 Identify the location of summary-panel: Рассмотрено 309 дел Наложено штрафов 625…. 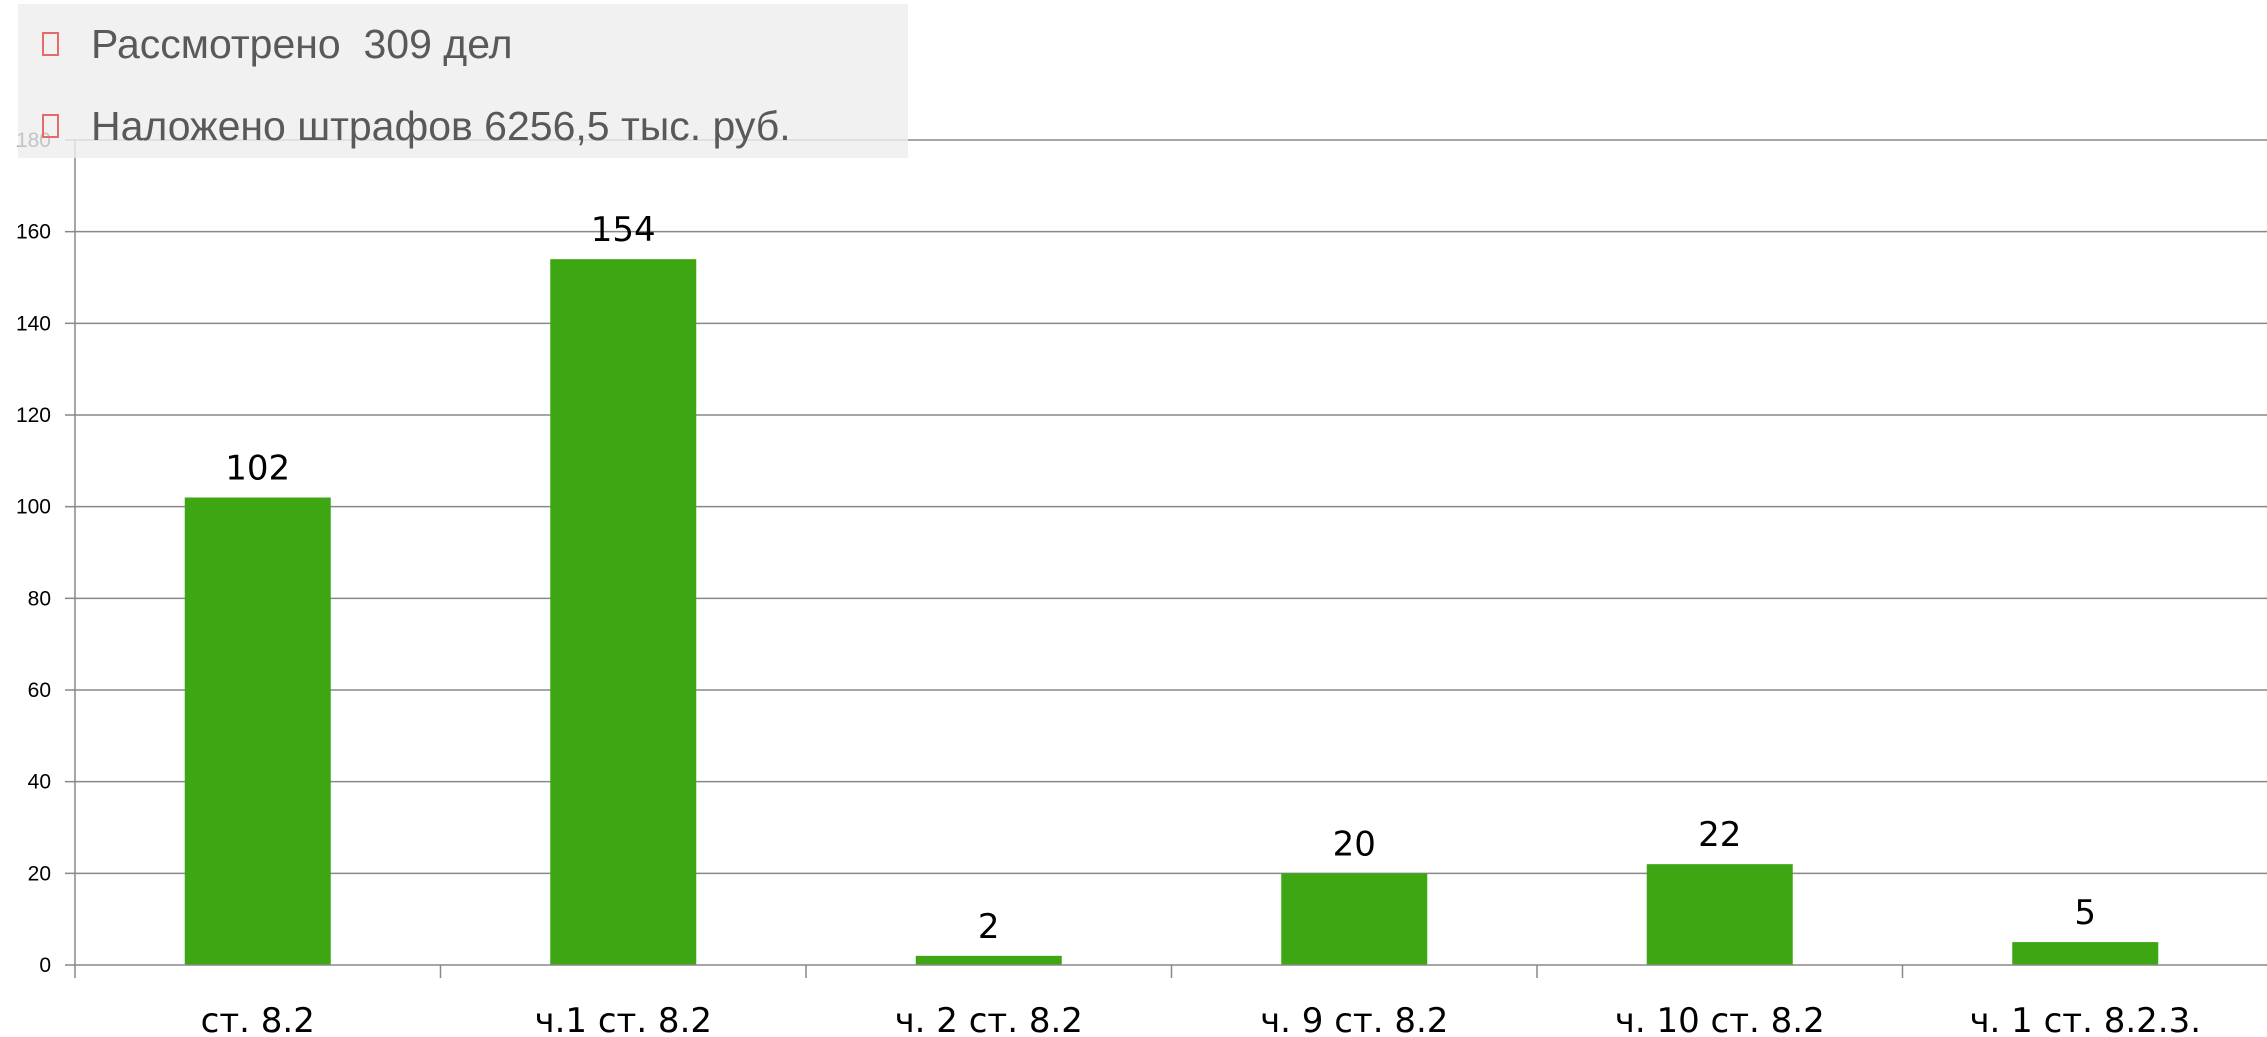
(463, 81).